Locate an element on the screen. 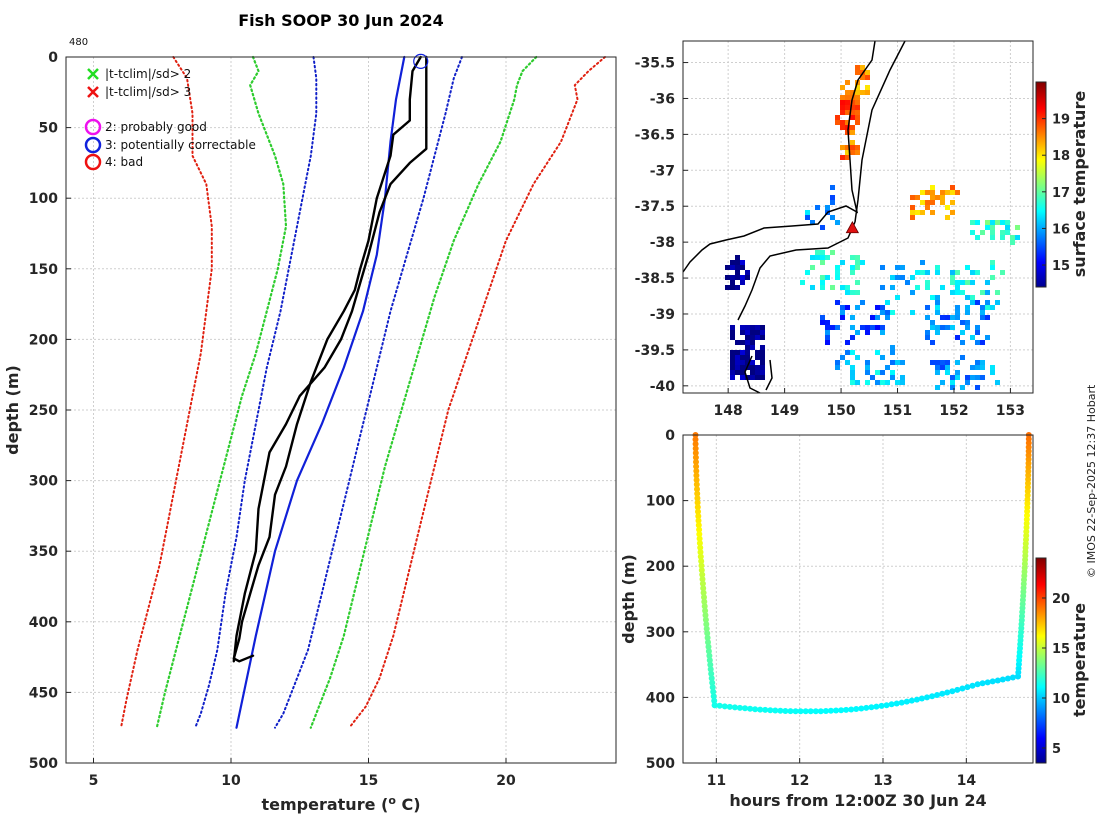 The image size is (1100, 820). map-ytick-label: -37.5 is located at coordinates (655, 207).